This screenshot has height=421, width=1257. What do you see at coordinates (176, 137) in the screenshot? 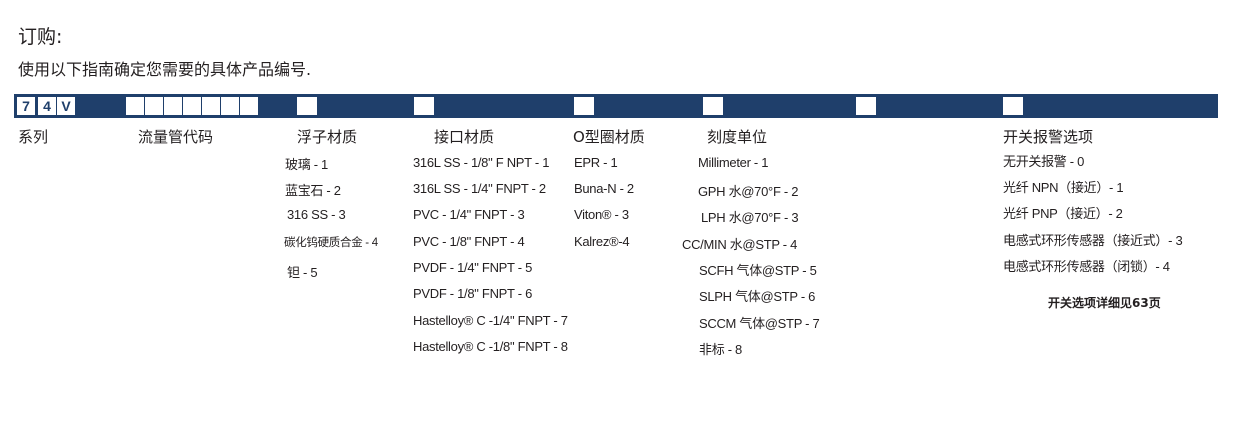
I see `header-flow-tube: 流量管代码` at bounding box center [176, 137].